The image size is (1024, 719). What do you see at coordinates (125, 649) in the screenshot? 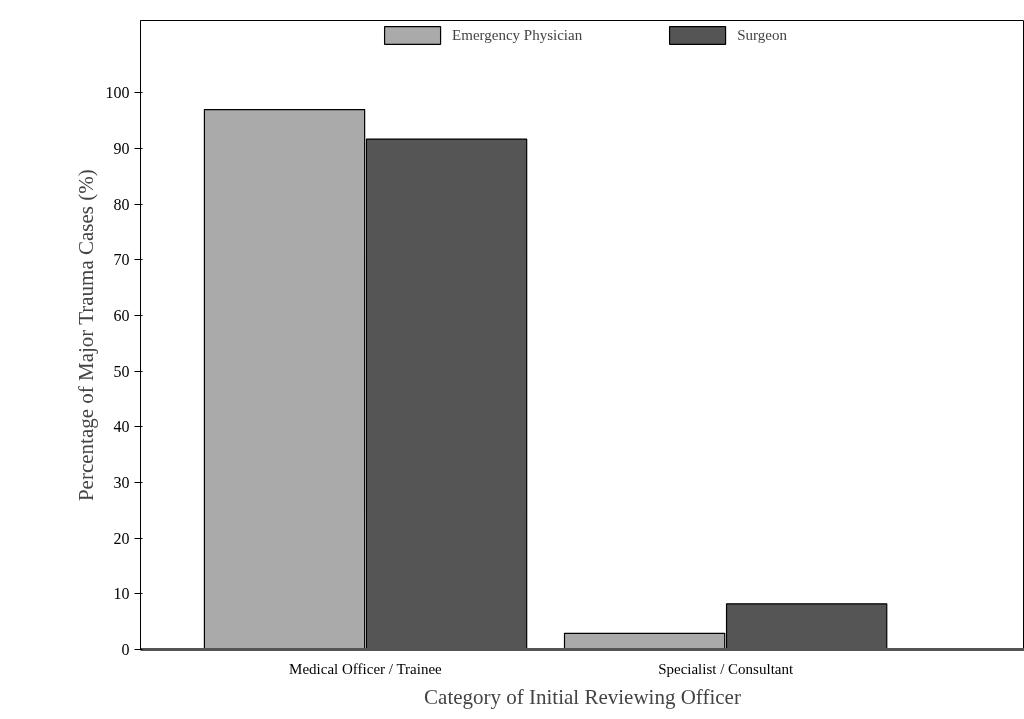
I see `y-tick-label: 0` at bounding box center [125, 649].